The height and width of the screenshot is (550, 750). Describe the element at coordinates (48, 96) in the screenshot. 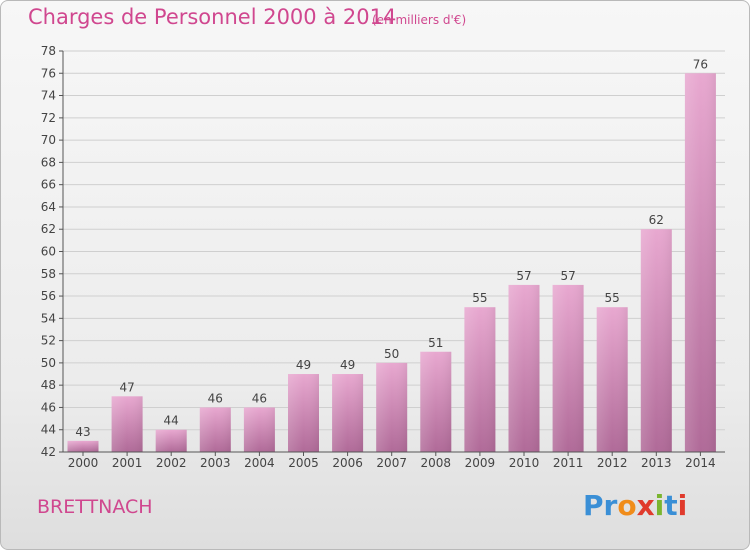

I see `y-tick-label: 74` at that location.